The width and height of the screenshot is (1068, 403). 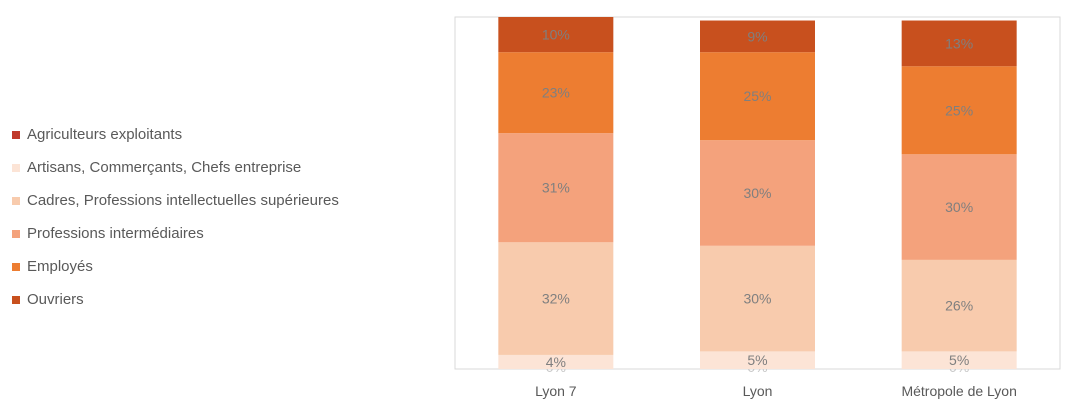 I want to click on legend-item: Artisans, Commerçants, Chefs entreprise, so click(x=175, y=167).